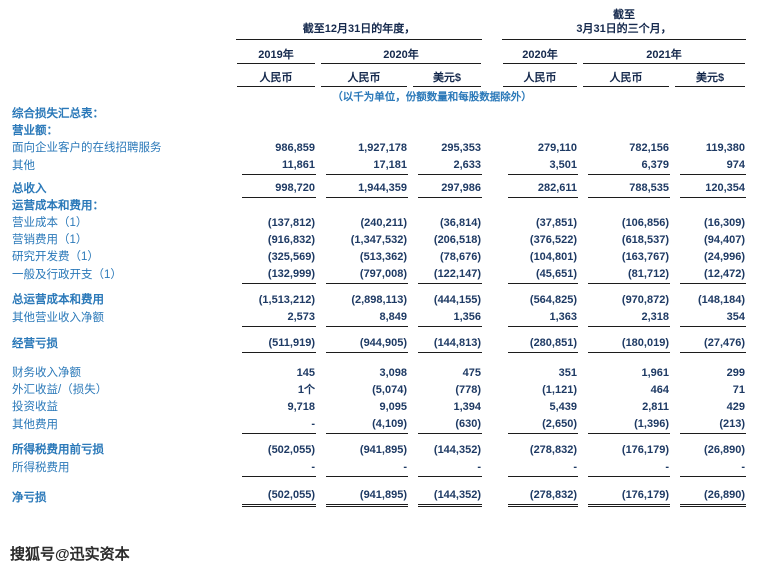 Image resolution: width=768 pixels, height=567 pixels. I want to click on value: (104,801), so click(553, 257).